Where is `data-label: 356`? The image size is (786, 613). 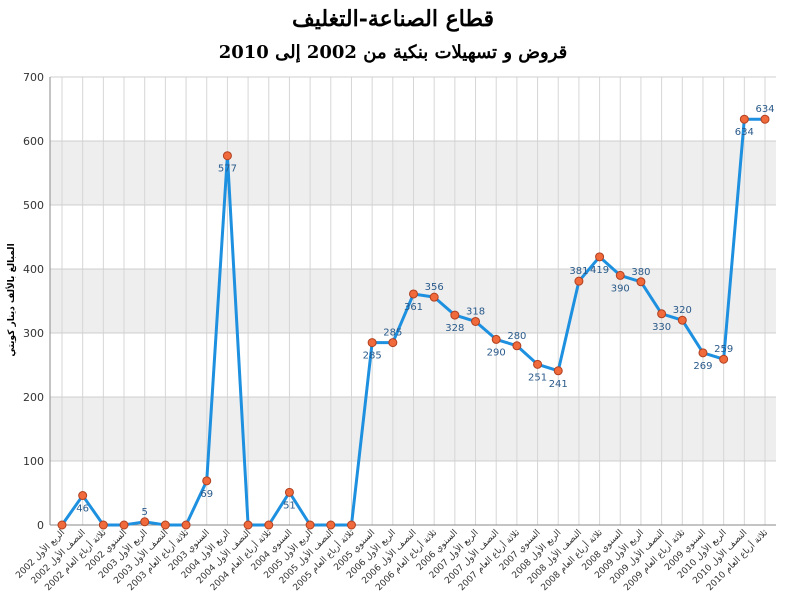 data-label: 356 is located at coordinates (434, 287).